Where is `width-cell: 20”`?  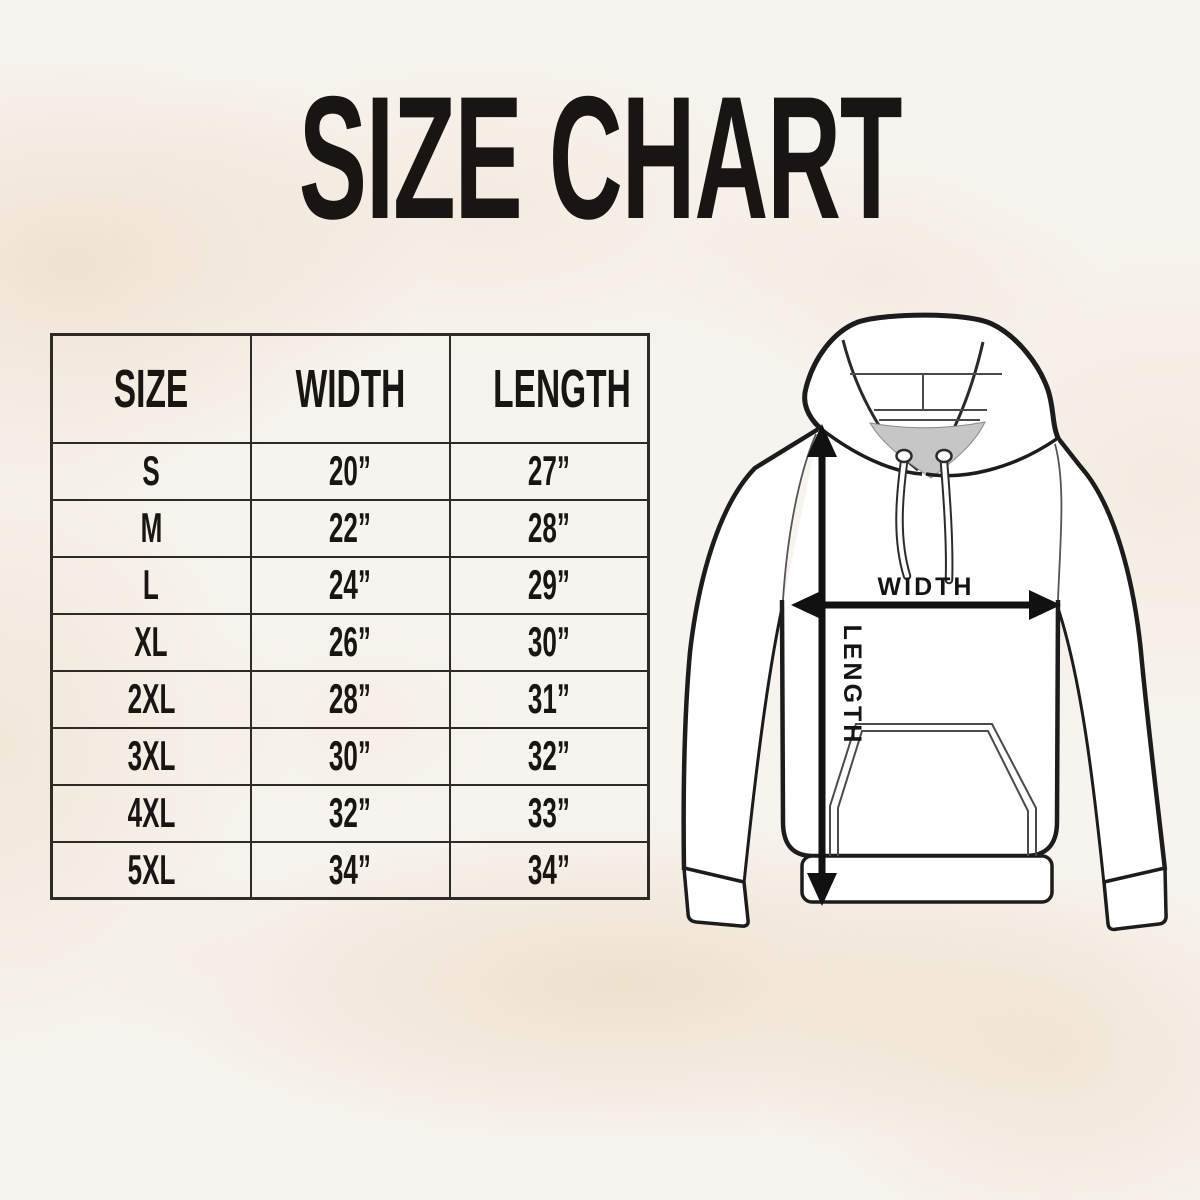 width-cell: 20” is located at coordinates (350, 471).